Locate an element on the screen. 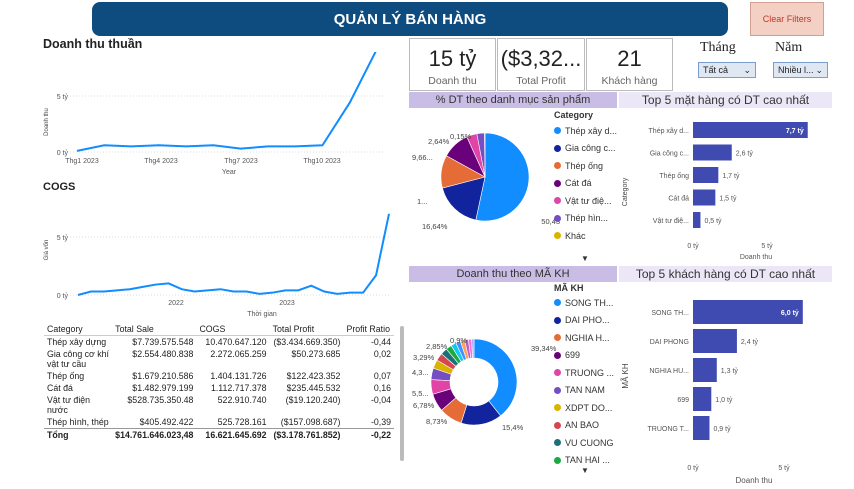 The height and width of the screenshot is (489, 854). table-cell: Thép xây dựng is located at coordinates (77, 342).